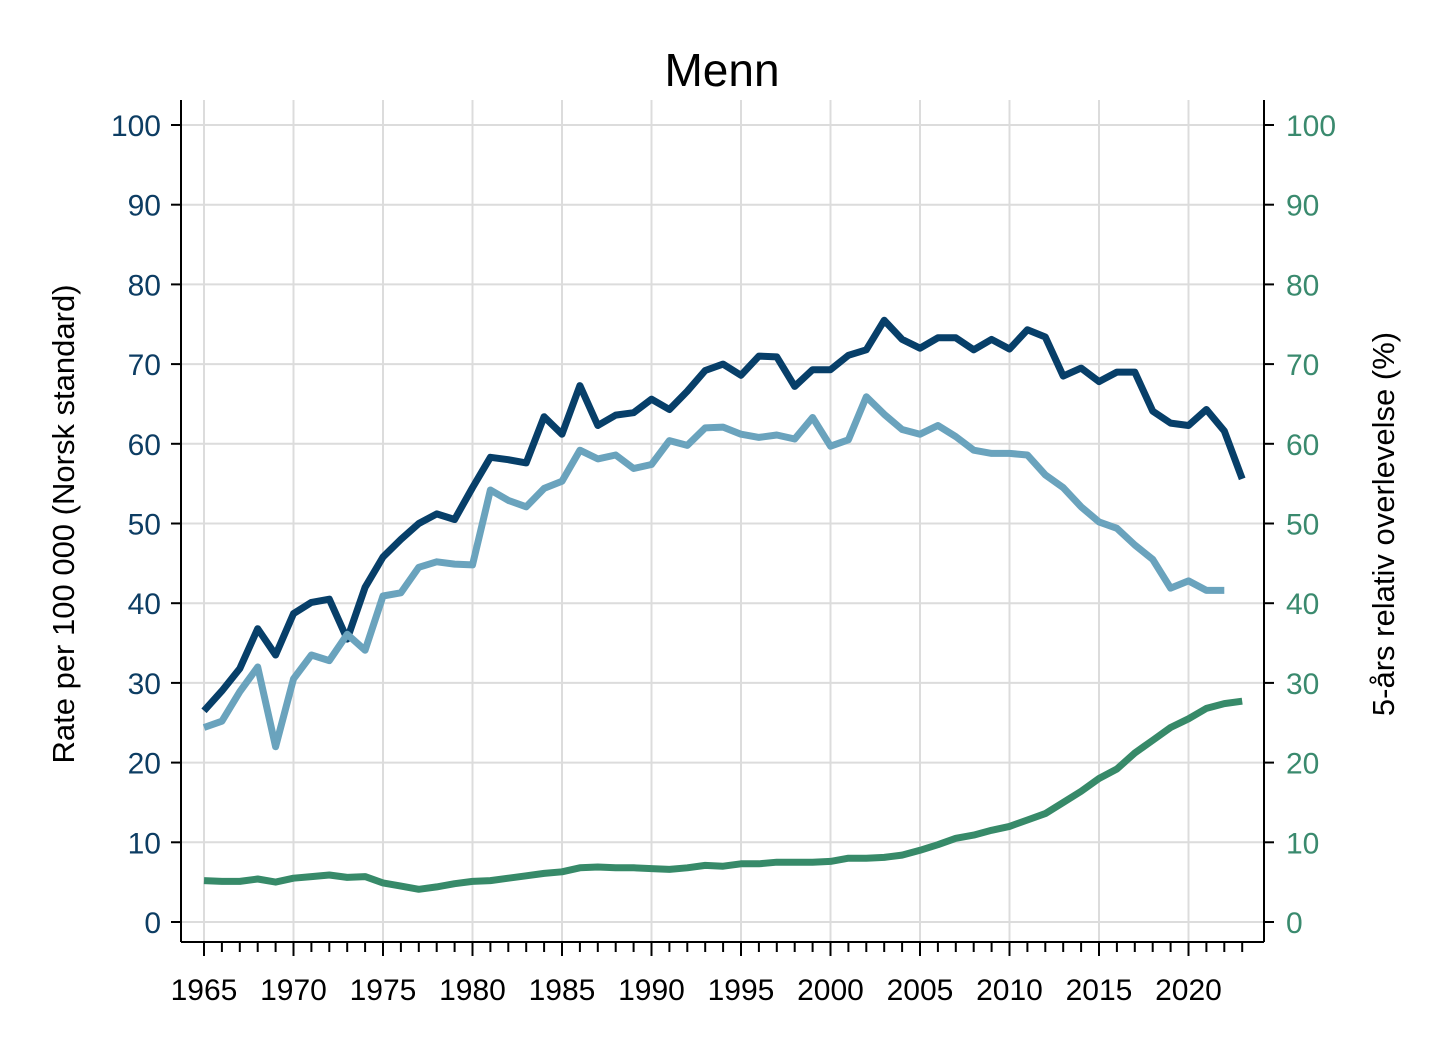 The height and width of the screenshot is (1052, 1446). Describe the element at coordinates (293, 990) in the screenshot. I see `x-tick-label: 1970` at that location.